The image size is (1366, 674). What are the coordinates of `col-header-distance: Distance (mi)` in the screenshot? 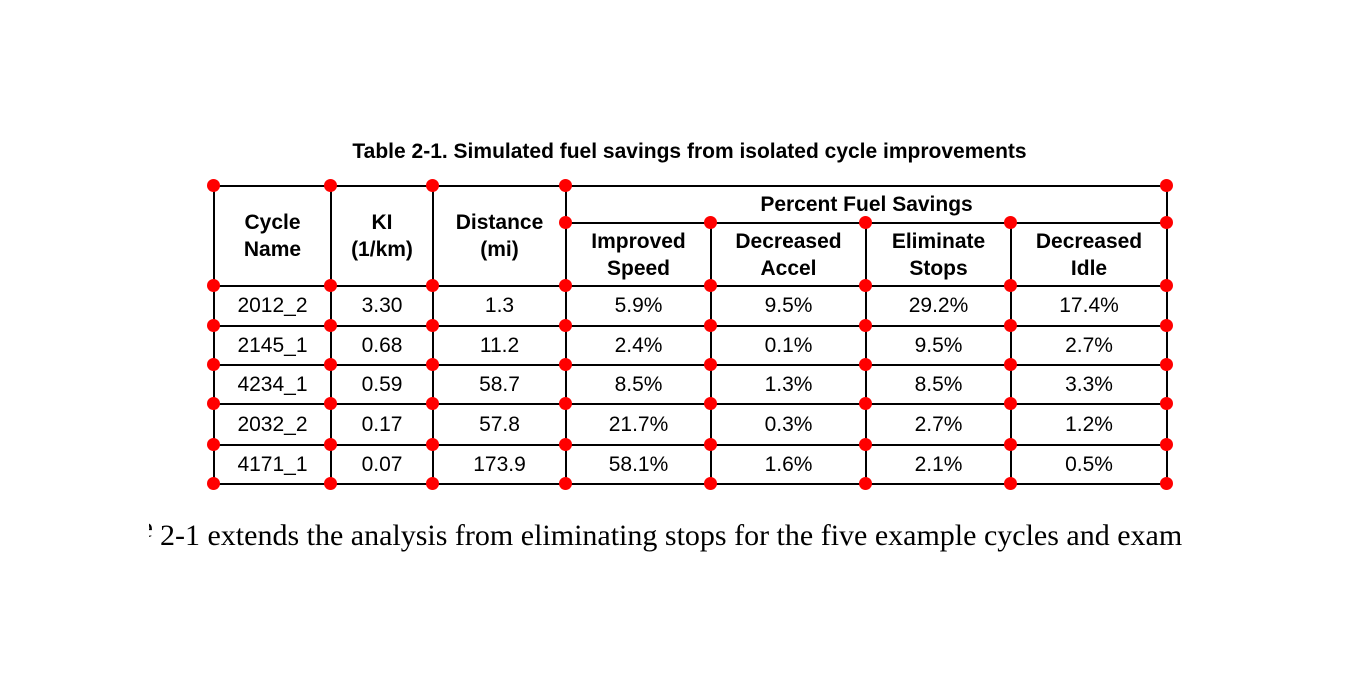 It's located at (499, 236).